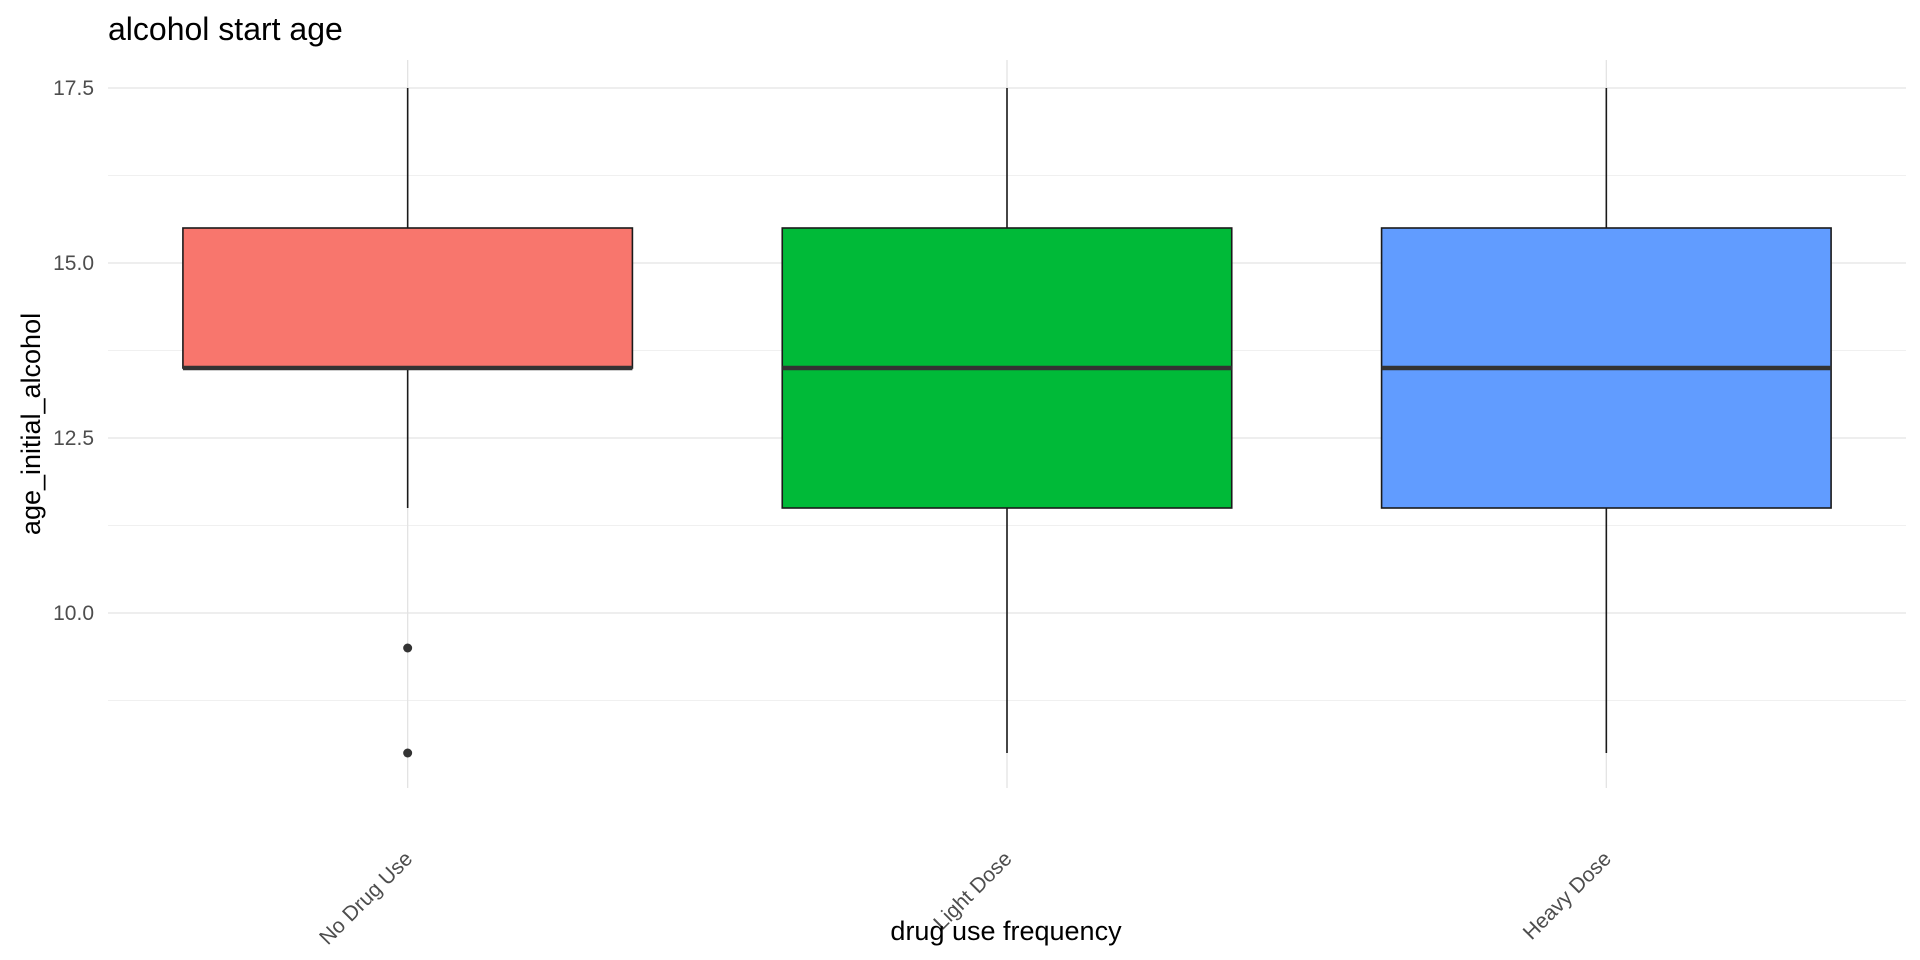 The image size is (1920, 960). Describe the element at coordinates (73, 351) in the screenshot. I see `y-tick-labels: 10.0 12.5 15.0 17.5` at that location.